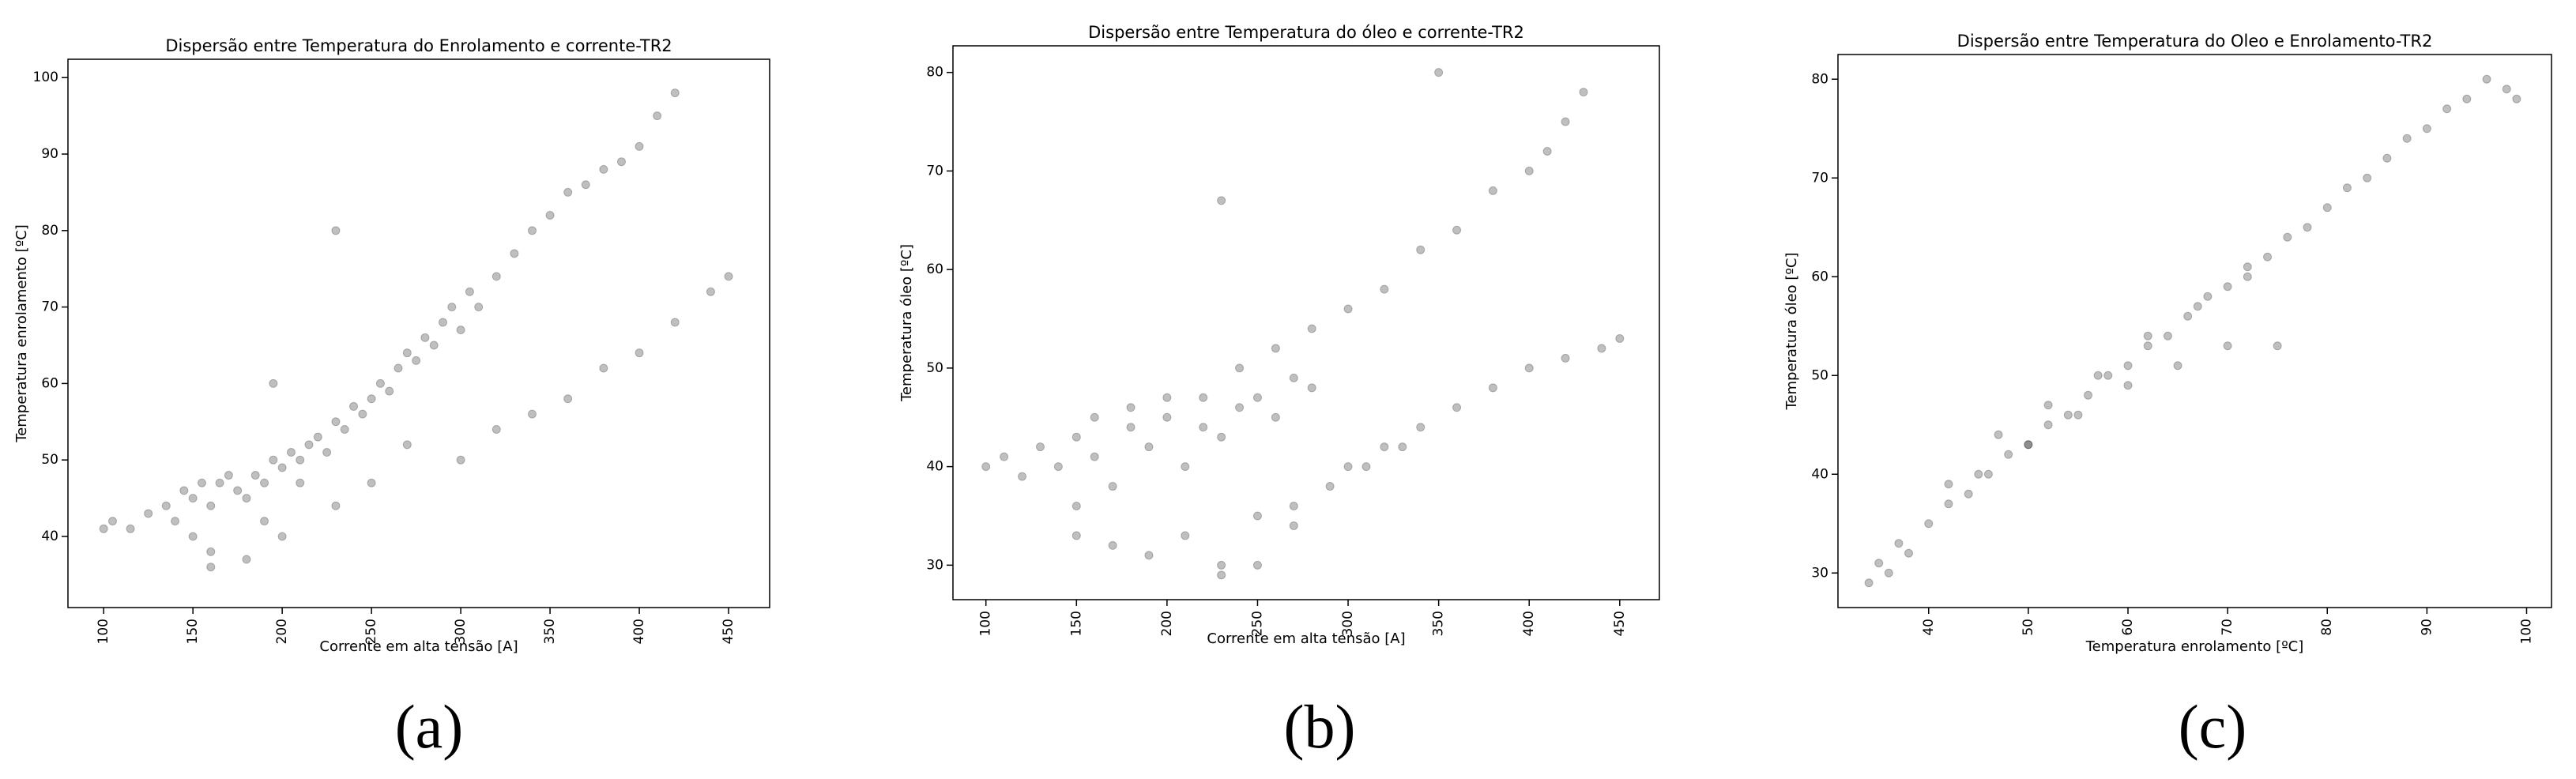 This screenshot has height=779, width=2576. What do you see at coordinates (2227, 627) in the screenshot?
I see `x-tick-label: 70` at bounding box center [2227, 627].